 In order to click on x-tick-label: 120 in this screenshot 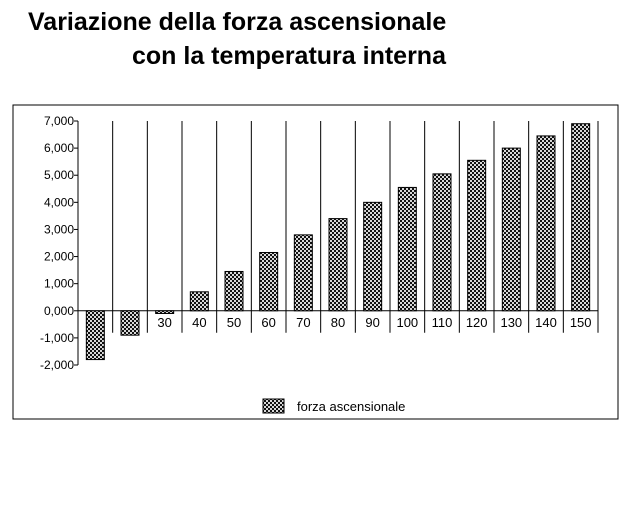, I will do `click(477, 322)`.